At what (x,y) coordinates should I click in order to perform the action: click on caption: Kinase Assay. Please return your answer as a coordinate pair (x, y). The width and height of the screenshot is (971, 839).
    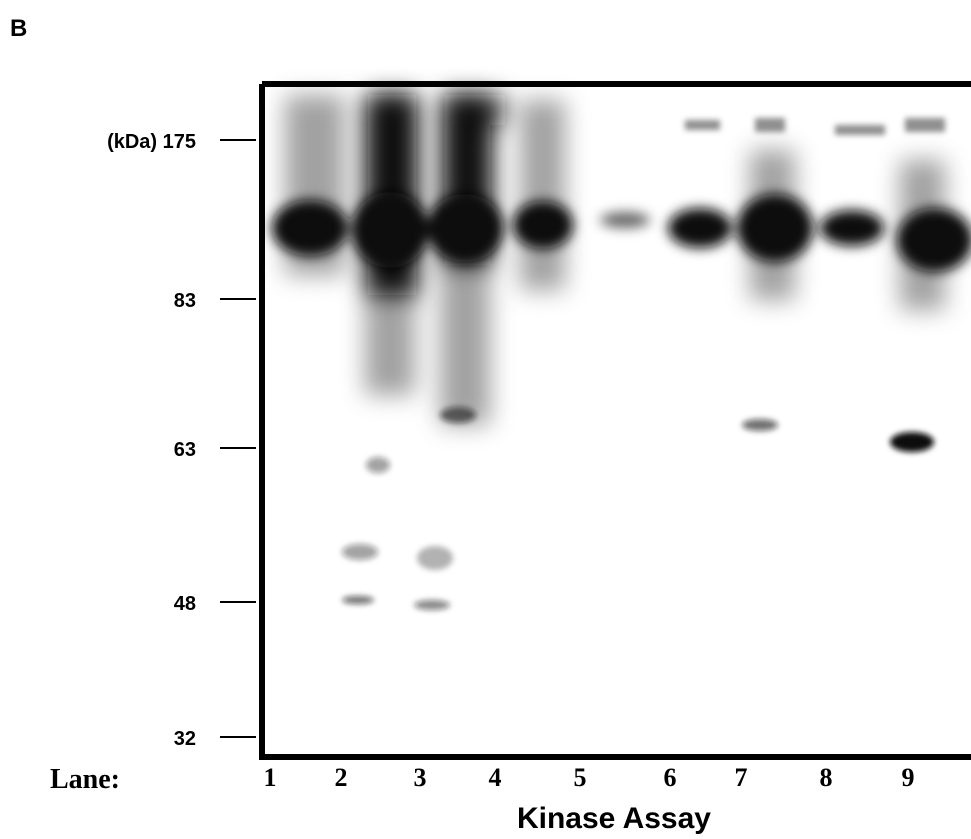
    Looking at the image, I should click on (614, 818).